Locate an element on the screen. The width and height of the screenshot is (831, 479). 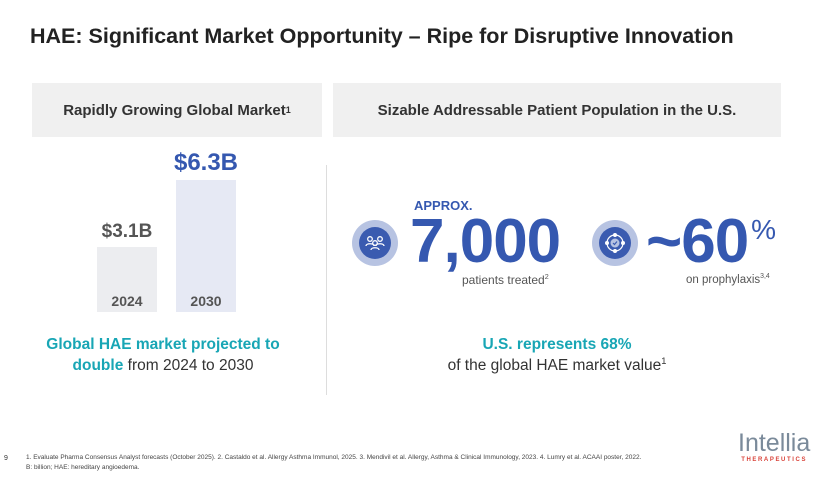
bar-category-label: 2030 is located at coordinates (206, 301).